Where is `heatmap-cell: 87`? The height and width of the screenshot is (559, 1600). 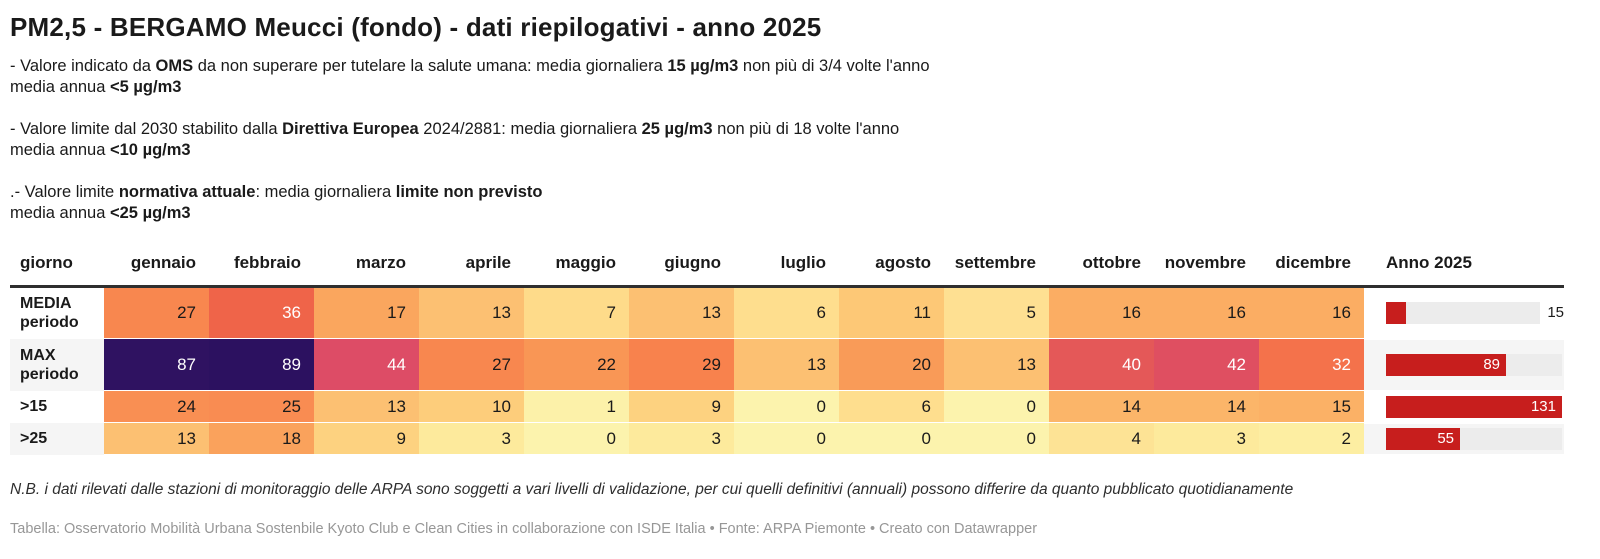
heatmap-cell: 87 is located at coordinates (156, 364).